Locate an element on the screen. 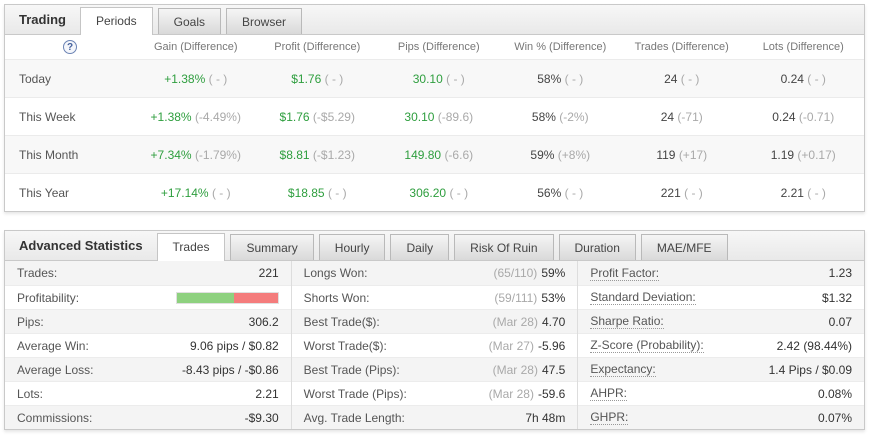 The height and width of the screenshot is (441, 869). trades-diff: (+17) is located at coordinates (693, 154).